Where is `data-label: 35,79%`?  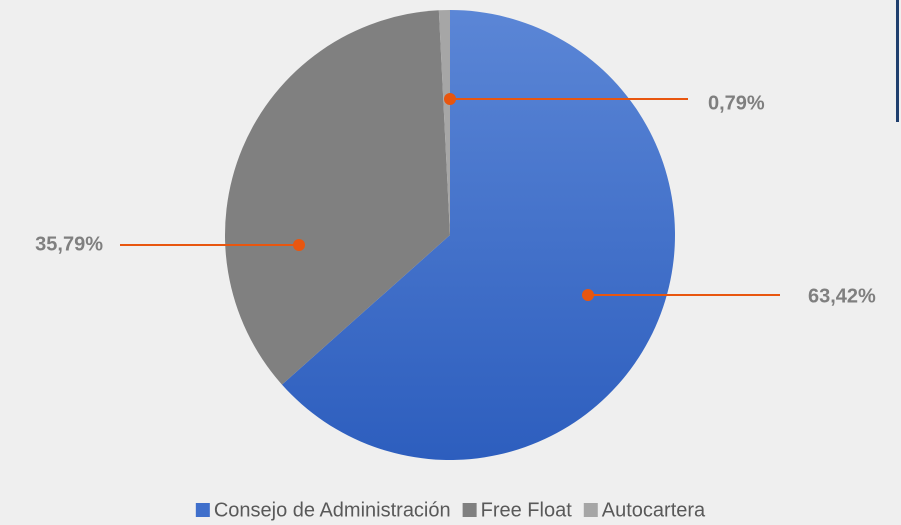 data-label: 35,79% is located at coordinates (69, 244).